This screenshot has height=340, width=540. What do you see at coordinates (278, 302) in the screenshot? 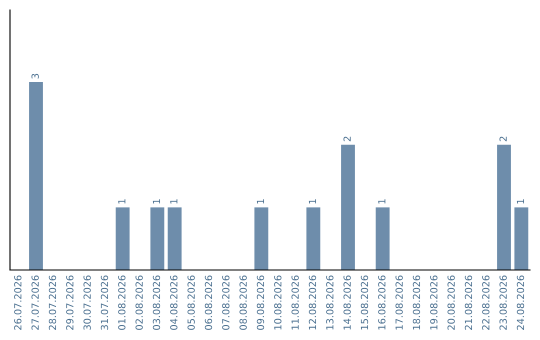
I see `x-tick-label: 10.08.2026` at bounding box center [278, 302].